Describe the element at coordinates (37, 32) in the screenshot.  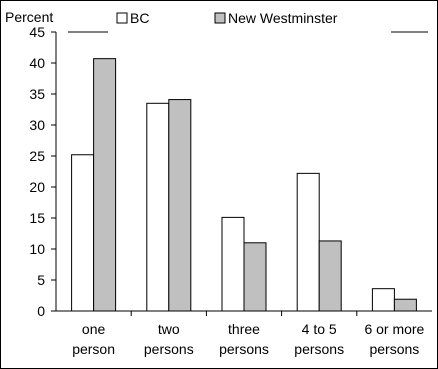
I see `y-tick-label: 45` at that location.